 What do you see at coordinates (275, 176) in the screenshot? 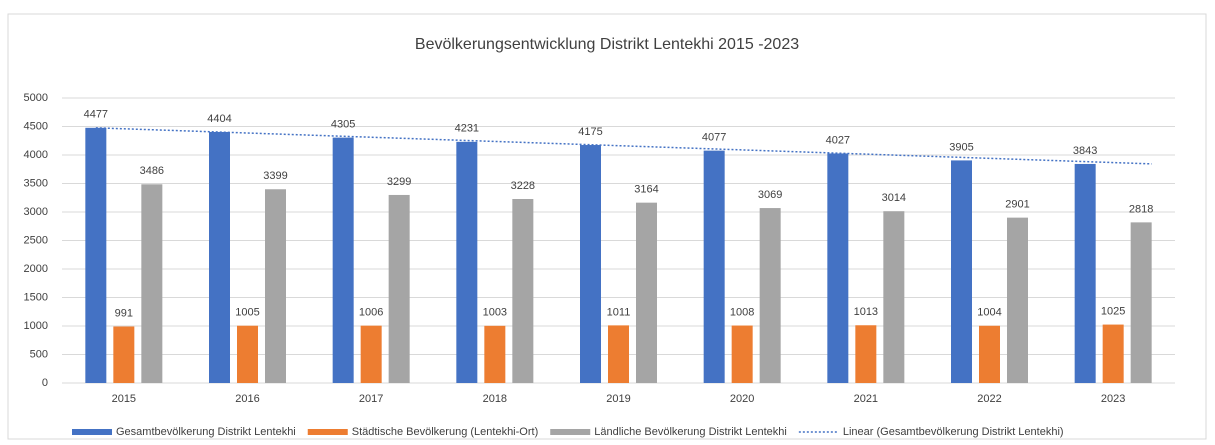
I see `data-label: 3399` at bounding box center [275, 176].